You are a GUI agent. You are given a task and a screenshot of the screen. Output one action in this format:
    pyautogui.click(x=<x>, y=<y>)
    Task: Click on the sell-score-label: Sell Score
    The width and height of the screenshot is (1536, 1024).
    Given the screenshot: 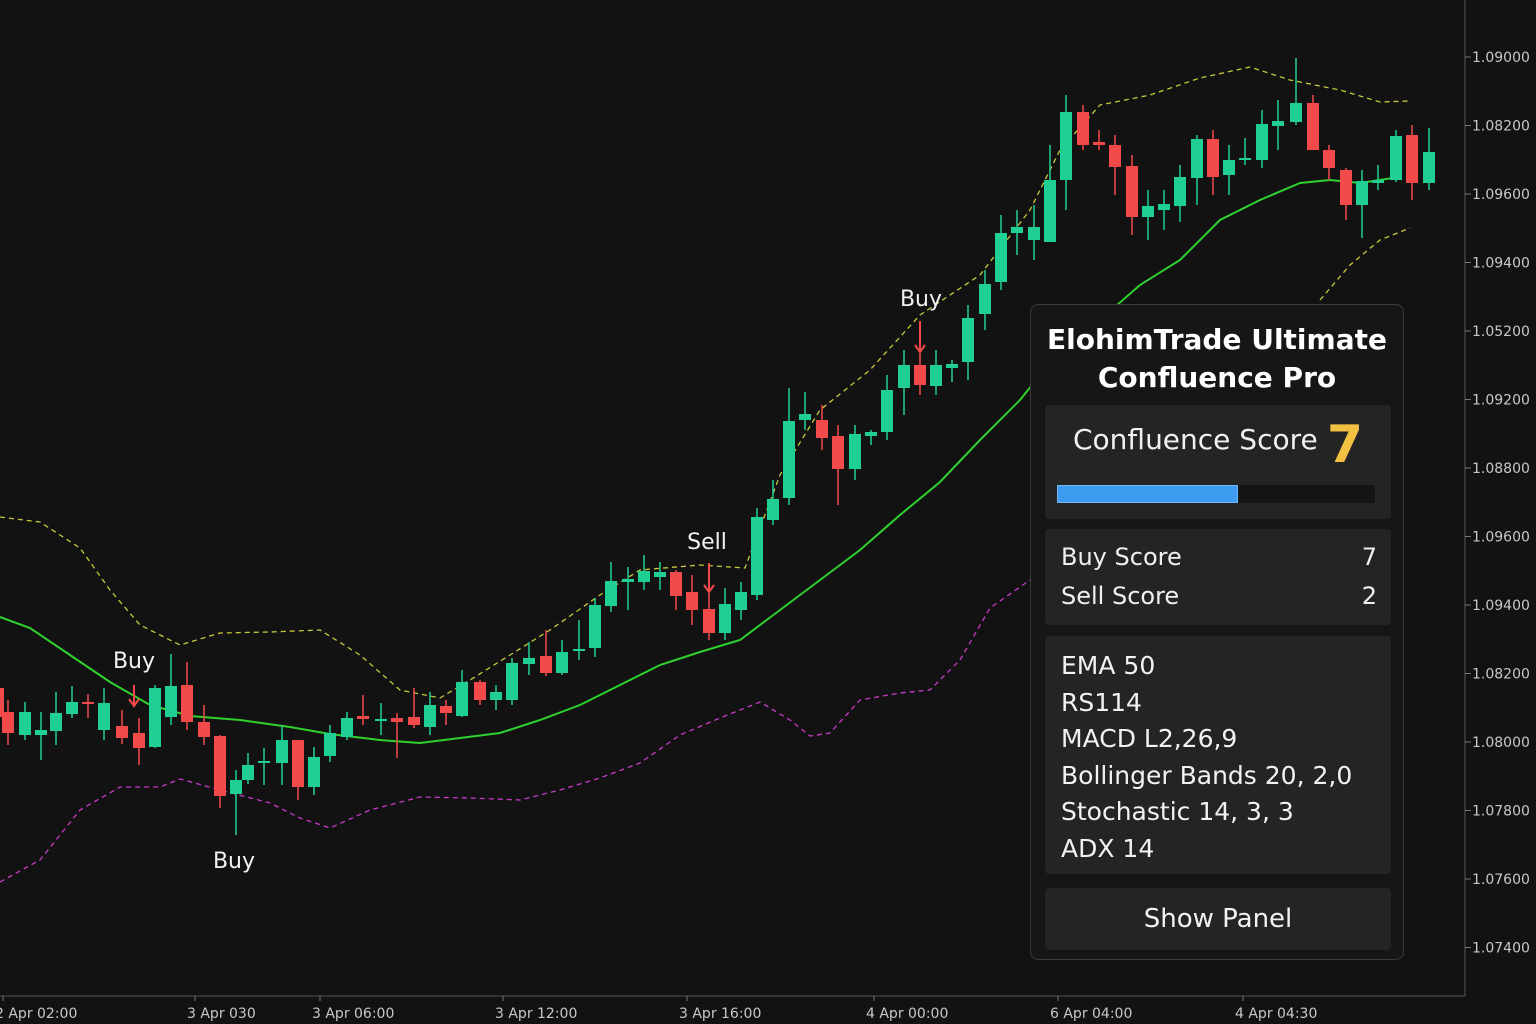 What is the action you would take?
    pyautogui.click(x=1120, y=596)
    